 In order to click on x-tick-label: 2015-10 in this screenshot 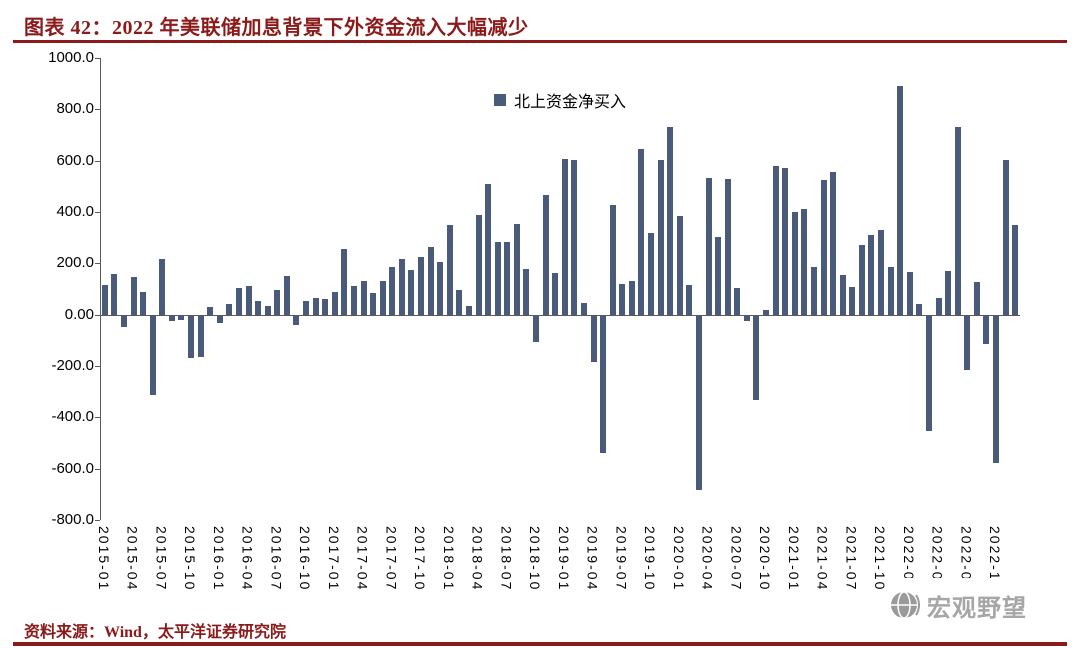, I will do `click(190, 559)`.